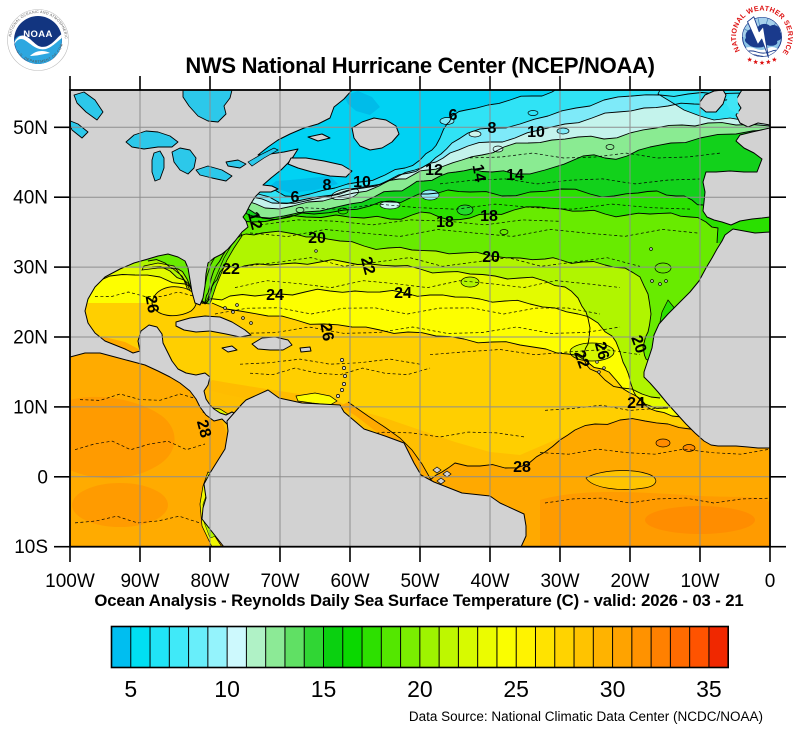  What do you see at coordinates (30, 268) in the screenshot?
I see `svg-text: 30N` at bounding box center [30, 268].